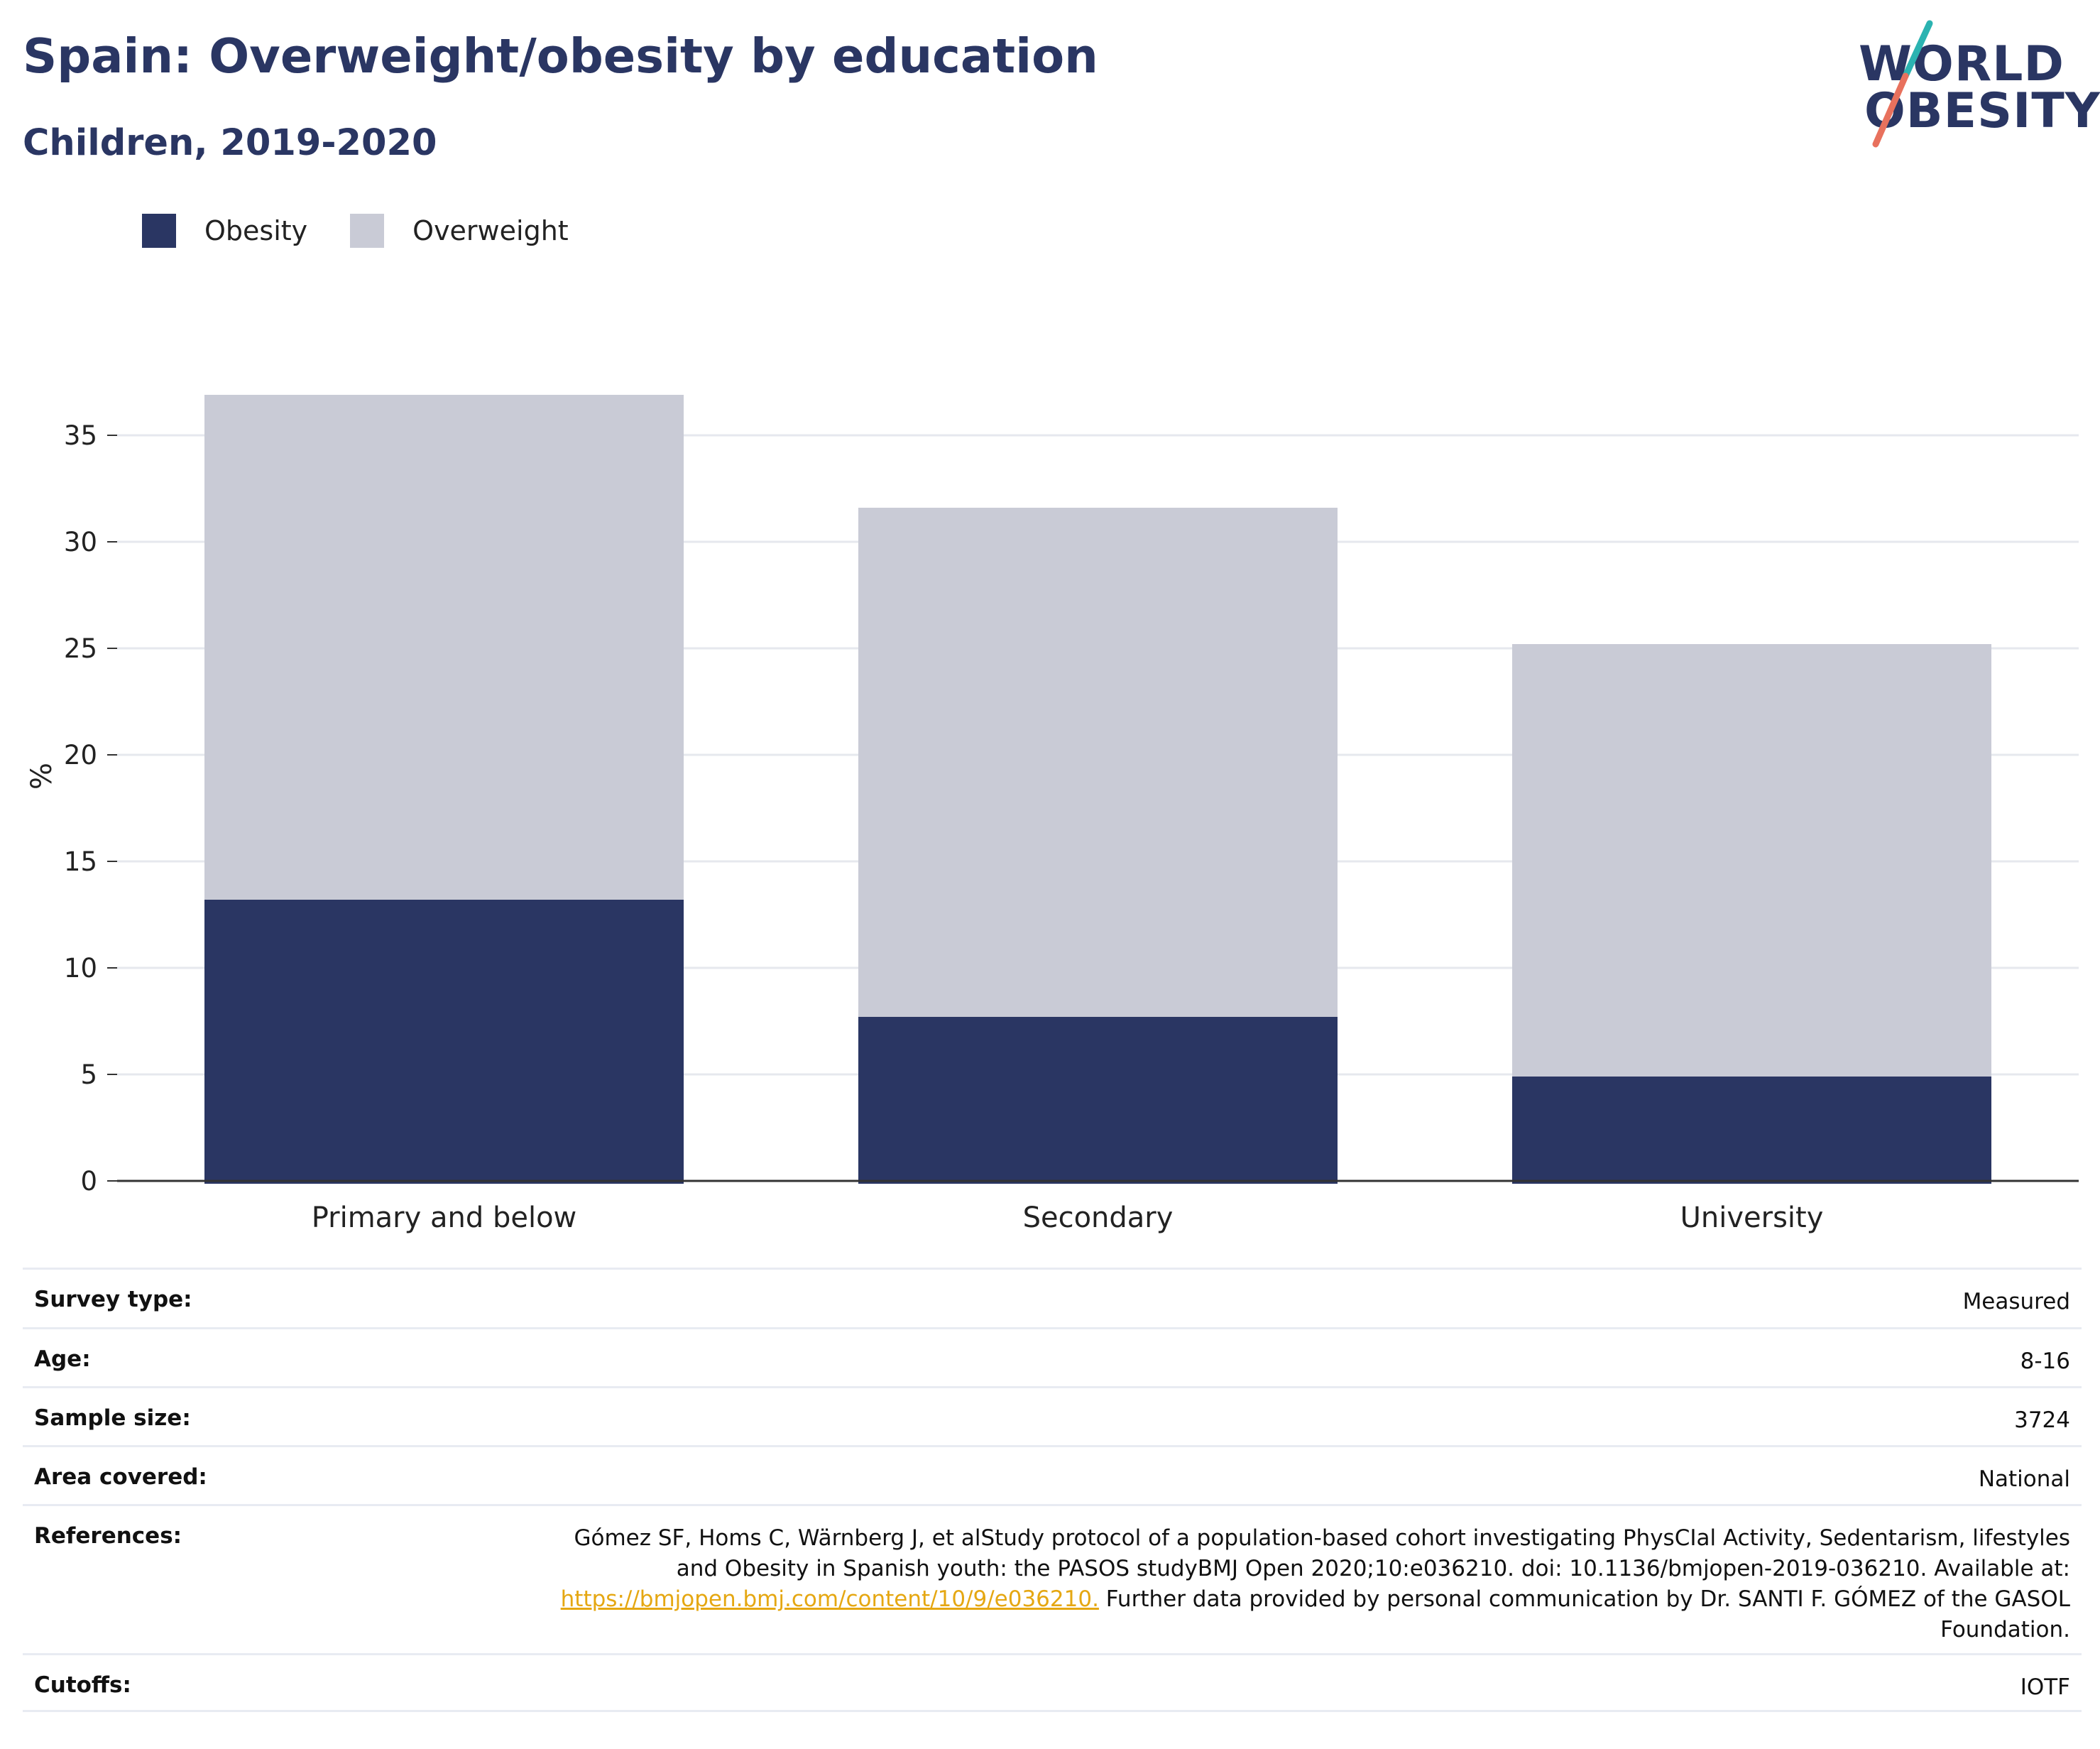 This screenshot has width=2100, height=1749. What do you see at coordinates (2016, 1301) in the screenshot?
I see `meta-value: Measured` at bounding box center [2016, 1301].